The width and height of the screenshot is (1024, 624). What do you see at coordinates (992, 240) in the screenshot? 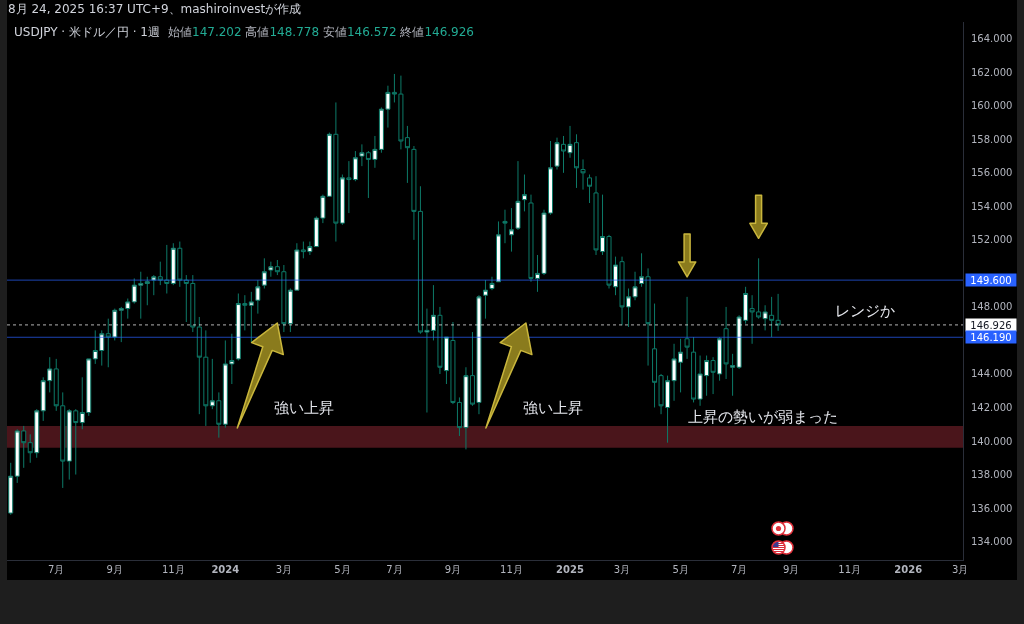
I see `y-tick-label: 152.000` at bounding box center [992, 240].